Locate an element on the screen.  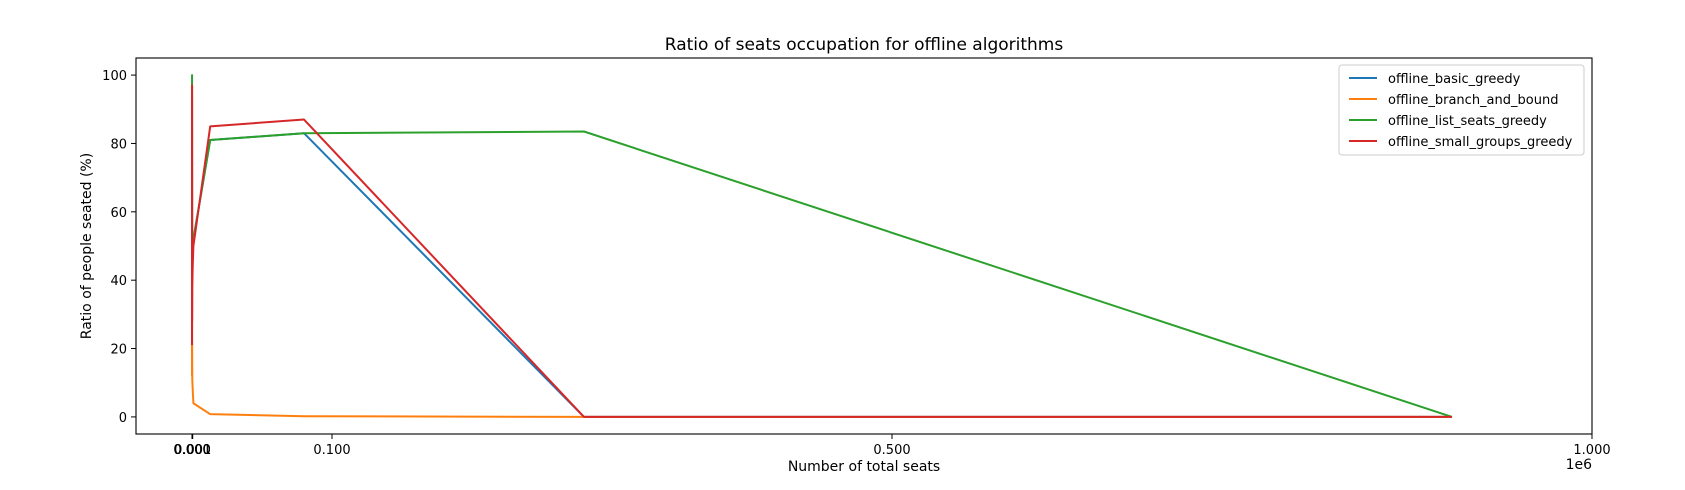
y-tick-label: 80 is located at coordinates (118, 144).